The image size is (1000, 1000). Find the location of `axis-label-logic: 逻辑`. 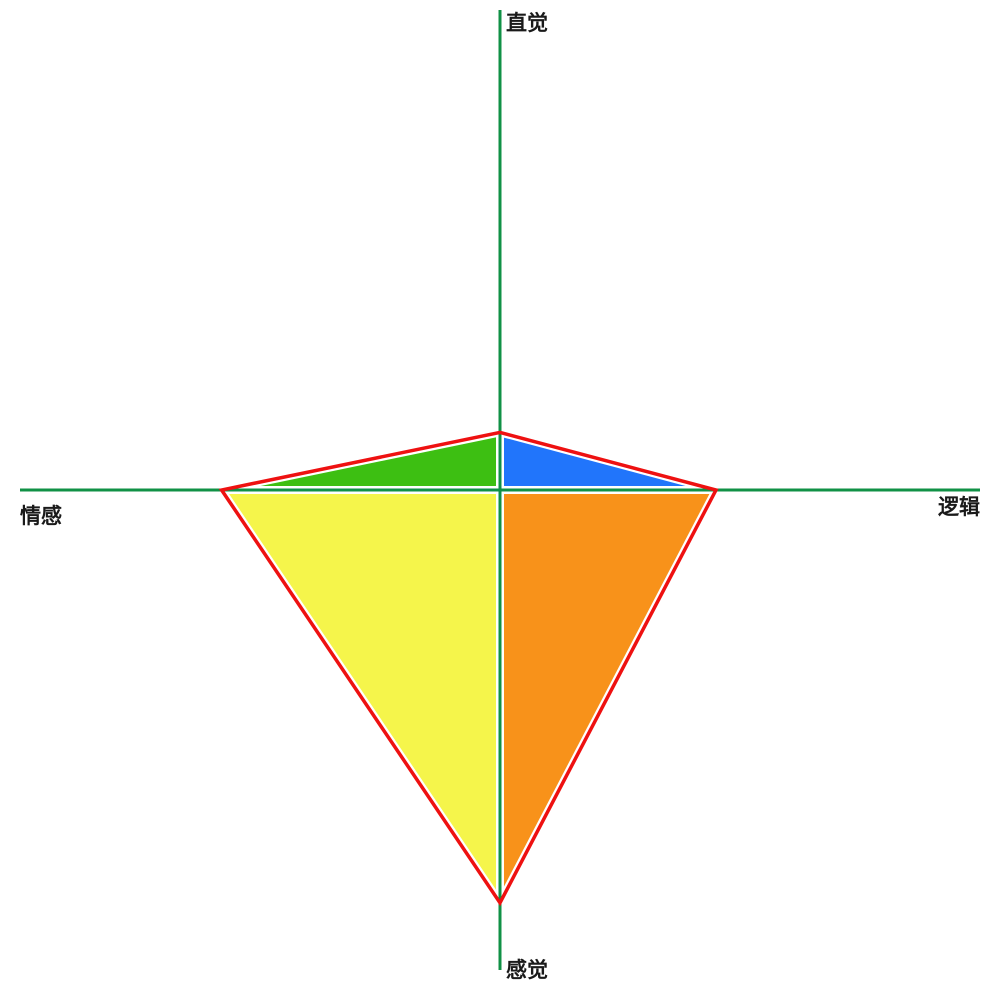

axis-label-logic: 逻辑 is located at coordinates (959, 507).